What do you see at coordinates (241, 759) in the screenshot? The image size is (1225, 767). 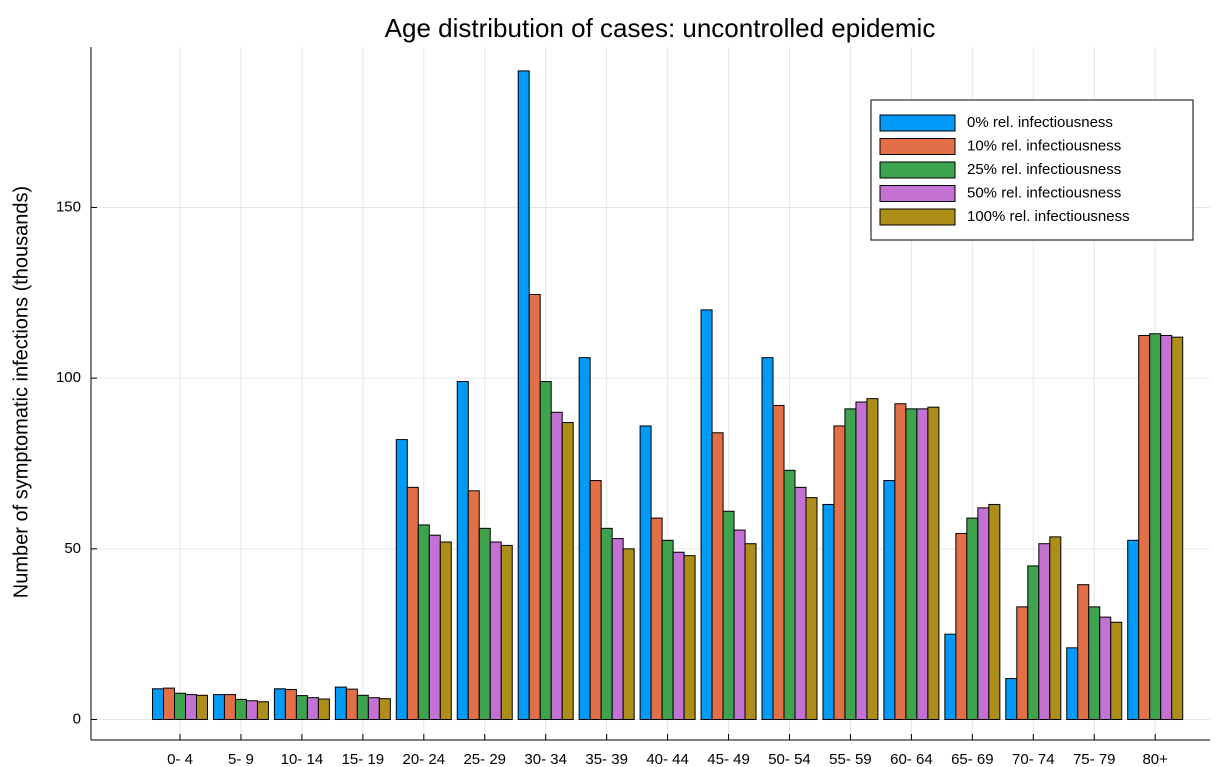 I see `x-tick-label: 5- 9` at bounding box center [241, 759].